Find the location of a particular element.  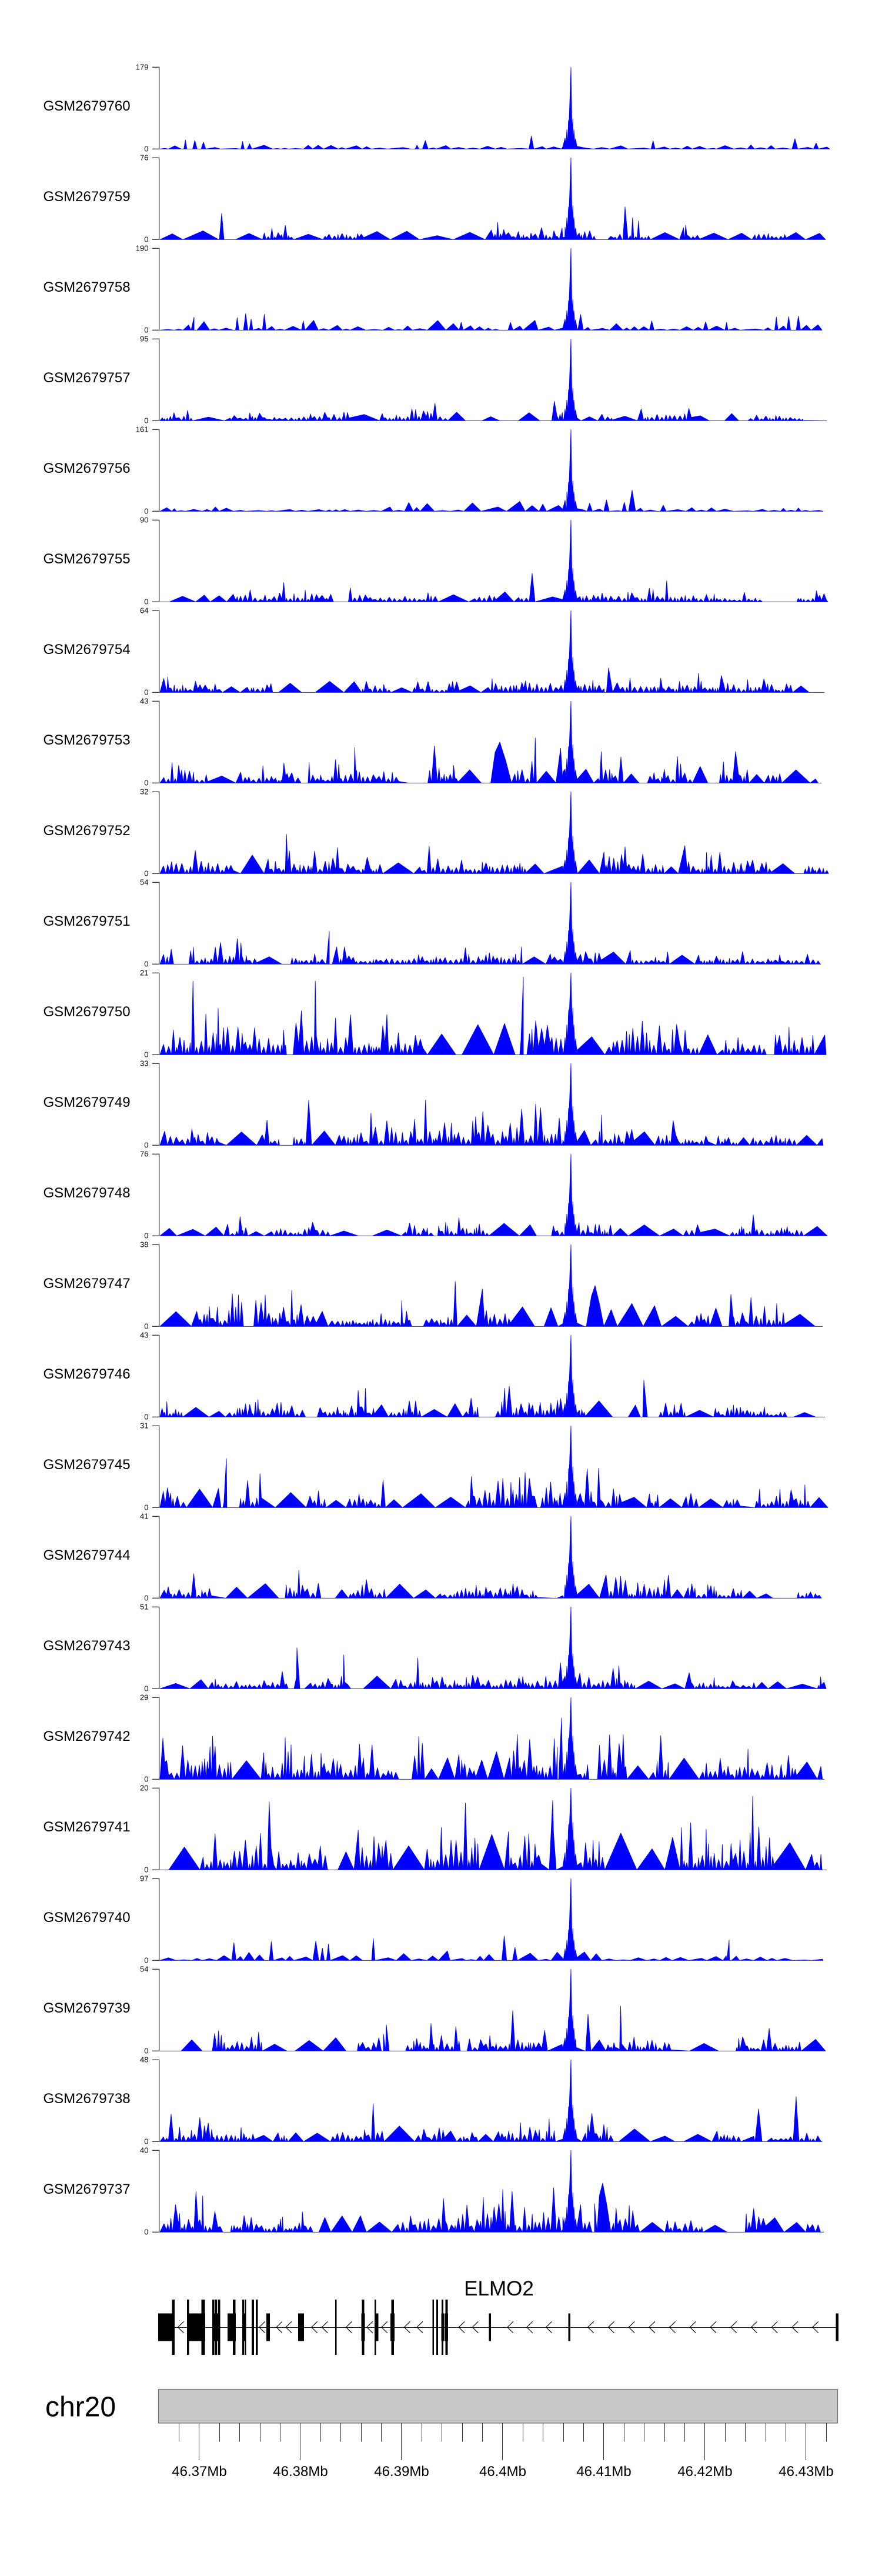

svg-text: chr20 is located at coordinates (80, 2407).